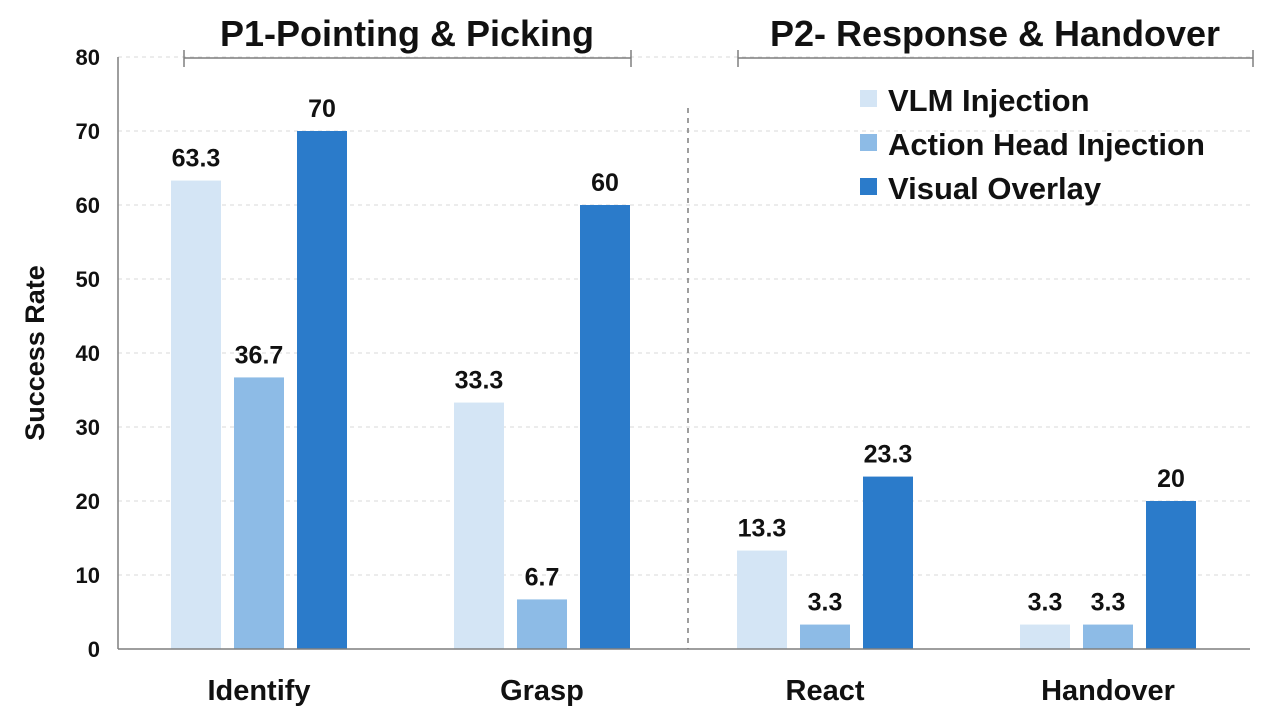  Describe the element at coordinates (1108, 636) in the screenshot. I see `bar-handover-action-head-injection` at that location.